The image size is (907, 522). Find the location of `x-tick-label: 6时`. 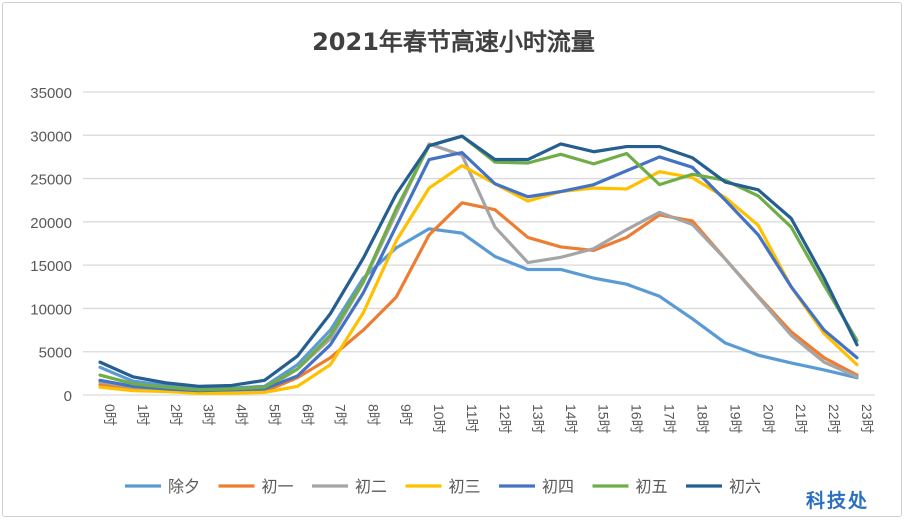

x-tick-label: 6时 is located at coordinates (307, 415).